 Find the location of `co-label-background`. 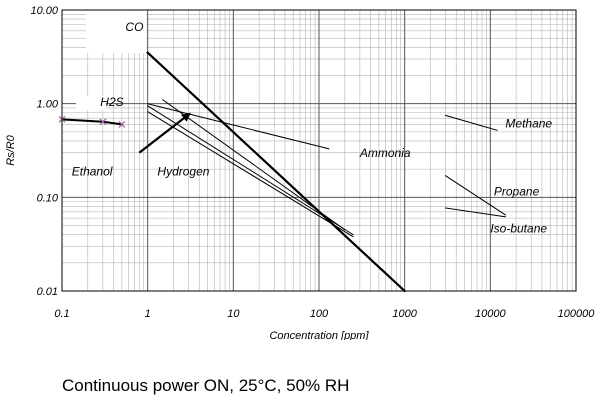

co-label-background is located at coordinates (116, 32).